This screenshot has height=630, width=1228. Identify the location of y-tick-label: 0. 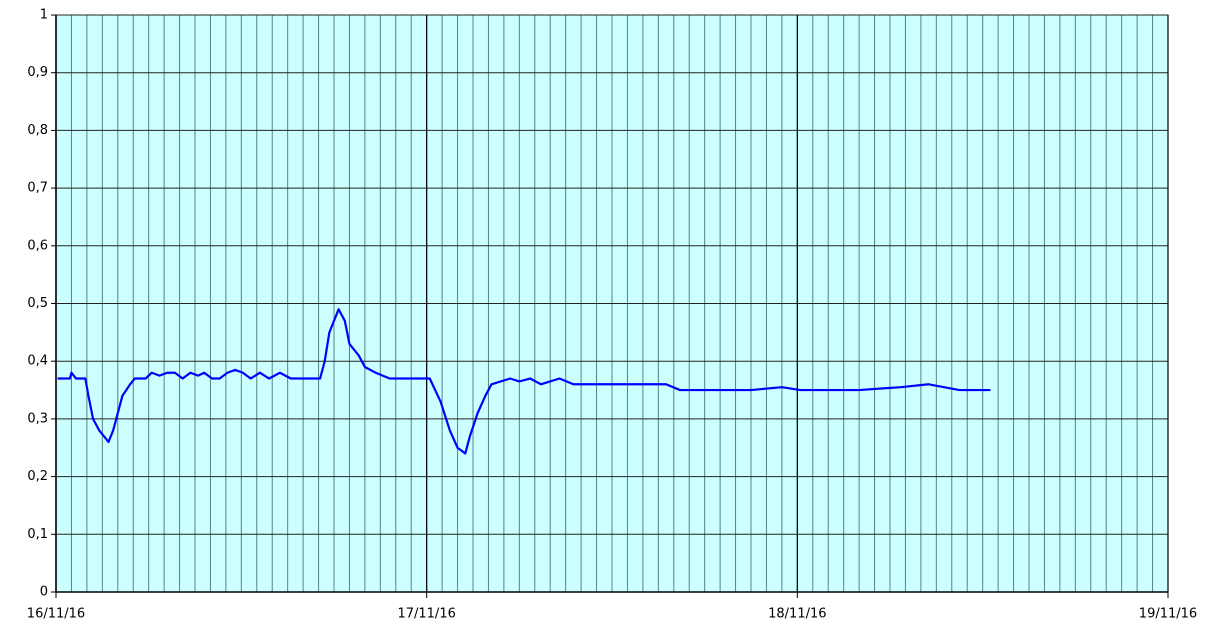
(44, 592).